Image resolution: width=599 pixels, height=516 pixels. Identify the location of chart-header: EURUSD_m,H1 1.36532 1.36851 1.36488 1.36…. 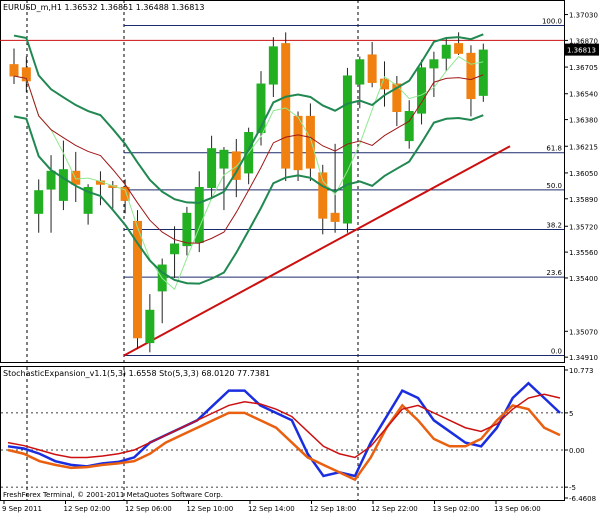
(104, 7).